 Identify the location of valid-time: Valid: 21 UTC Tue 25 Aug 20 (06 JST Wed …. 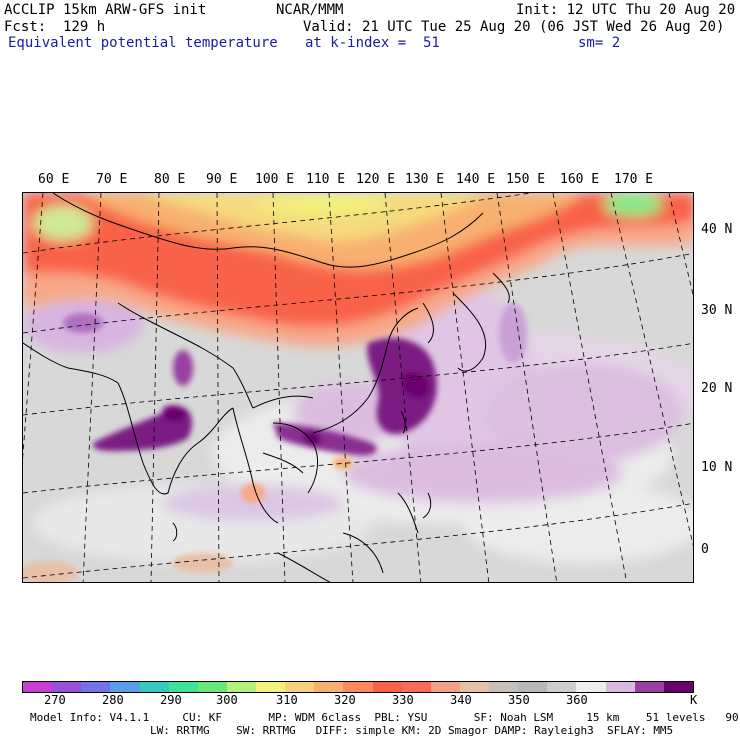
(514, 27).